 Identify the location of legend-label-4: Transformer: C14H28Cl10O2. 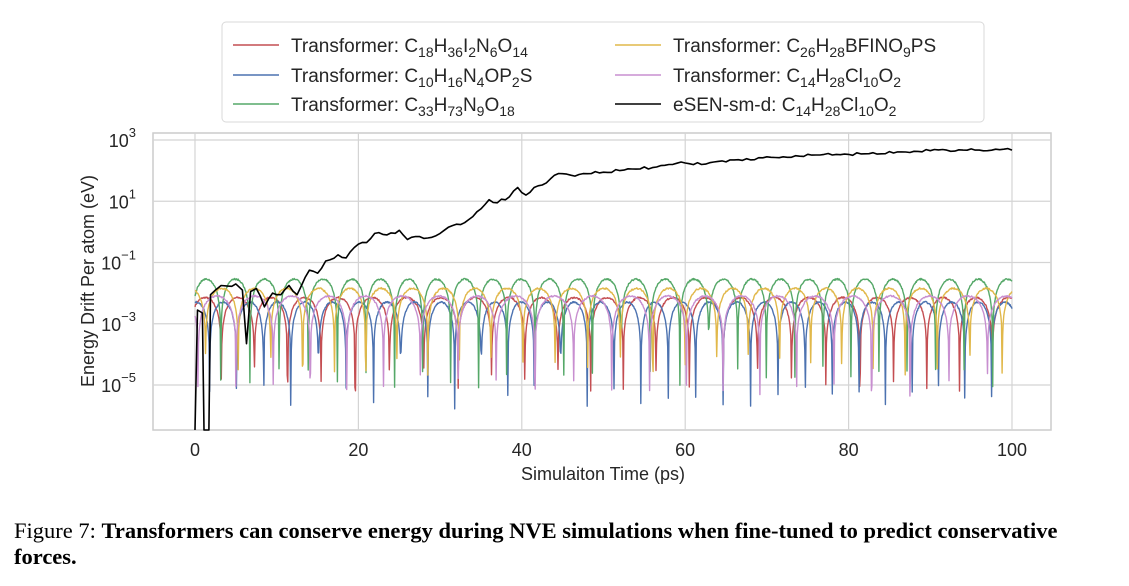
(787, 78).